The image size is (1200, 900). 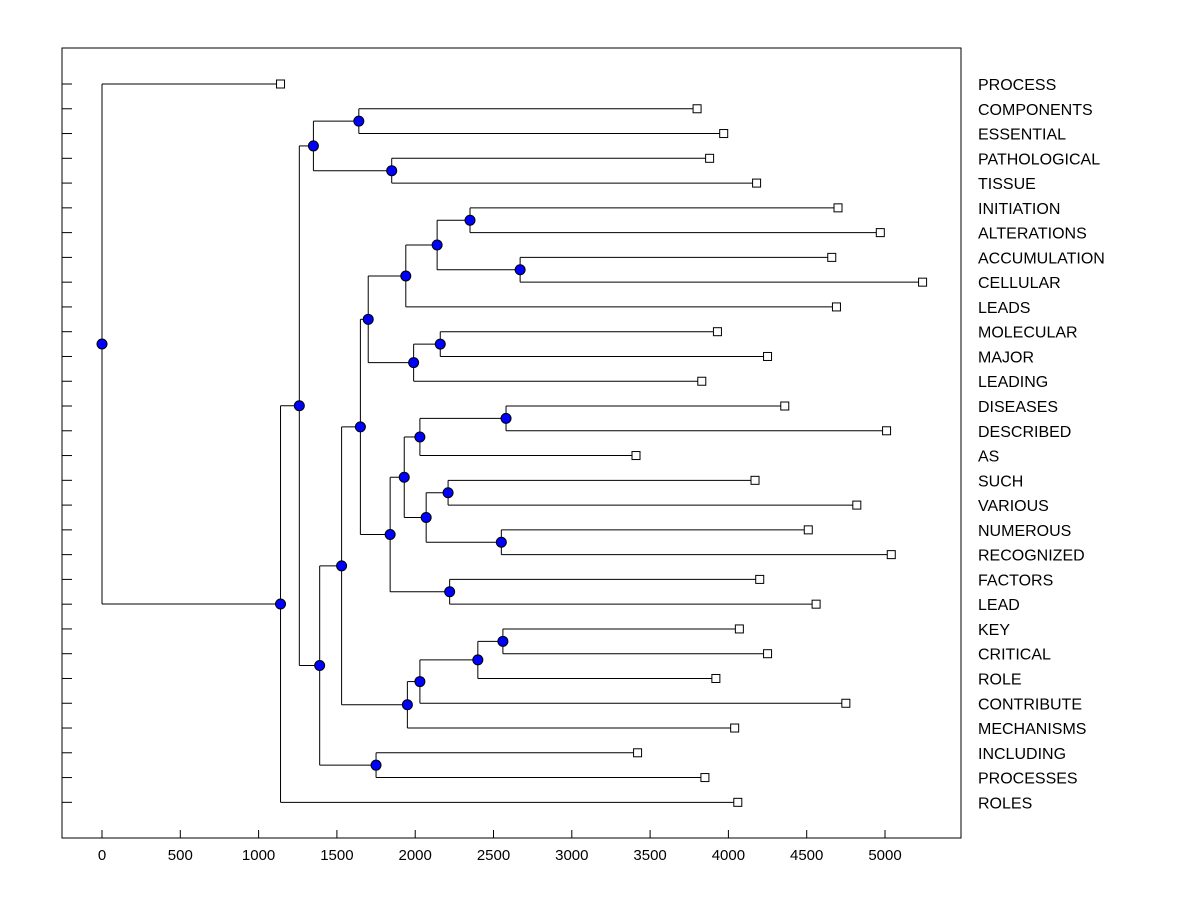 I want to click on x-axis: 0 500 1000 1500 2000 2500 3000 3500 4000 4500 5000, so click(x=500, y=847).